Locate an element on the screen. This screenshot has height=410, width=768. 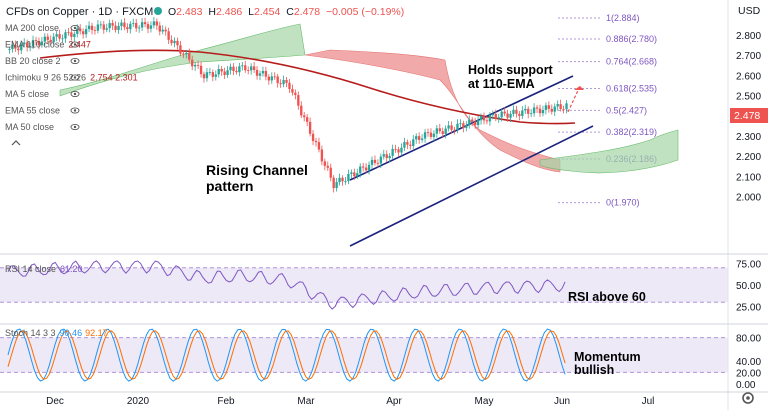
indicator-value: 2.754 2.301 is located at coordinates (114, 78).